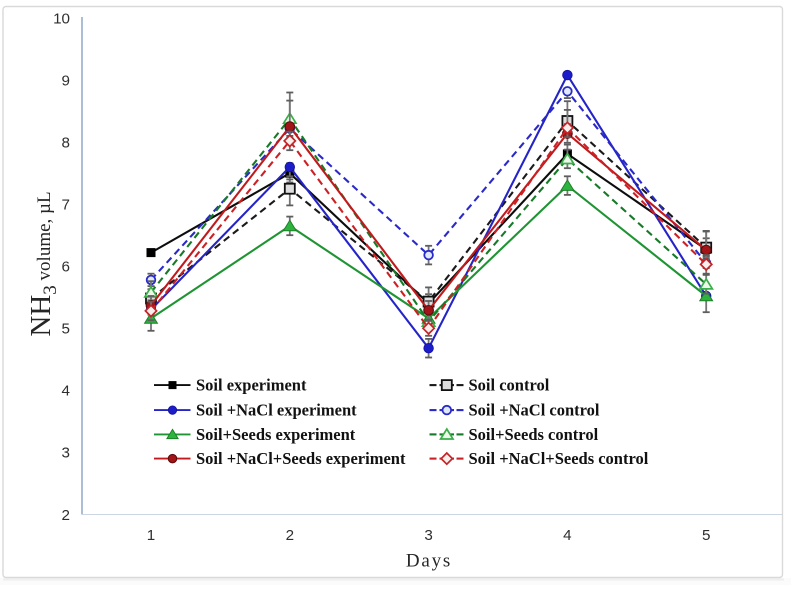 The width and height of the screenshot is (791, 590). What do you see at coordinates (429, 561) in the screenshot?
I see `svg-text: Days` at bounding box center [429, 561].